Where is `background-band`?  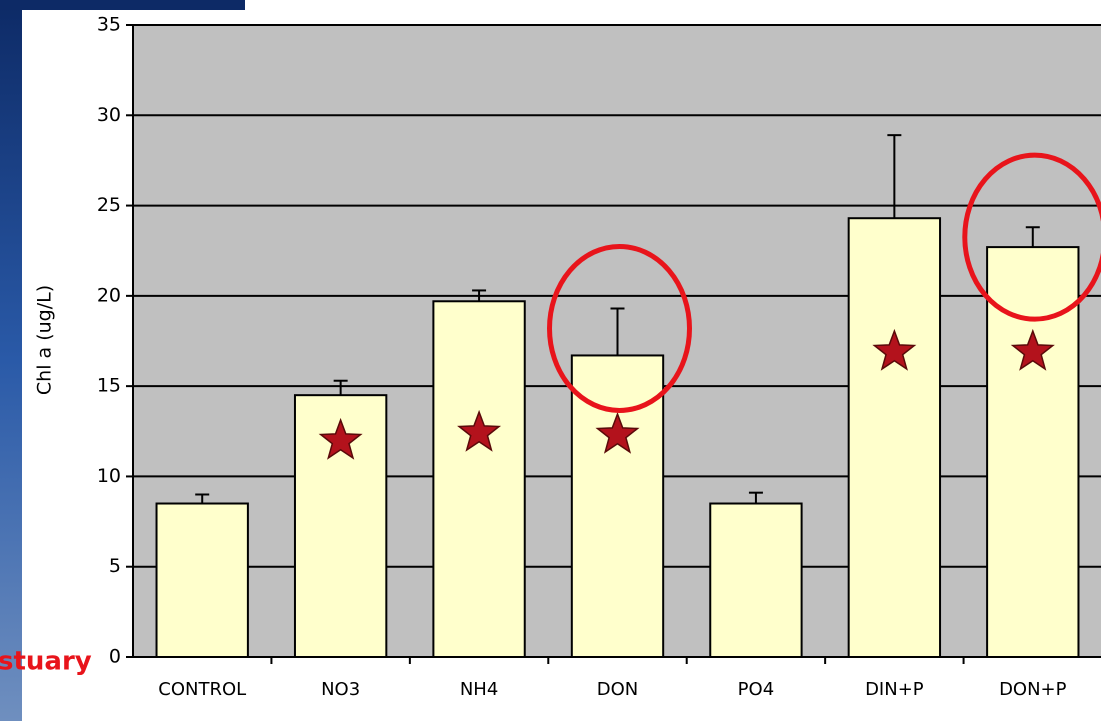
background-band is located at coordinates (122, 5).